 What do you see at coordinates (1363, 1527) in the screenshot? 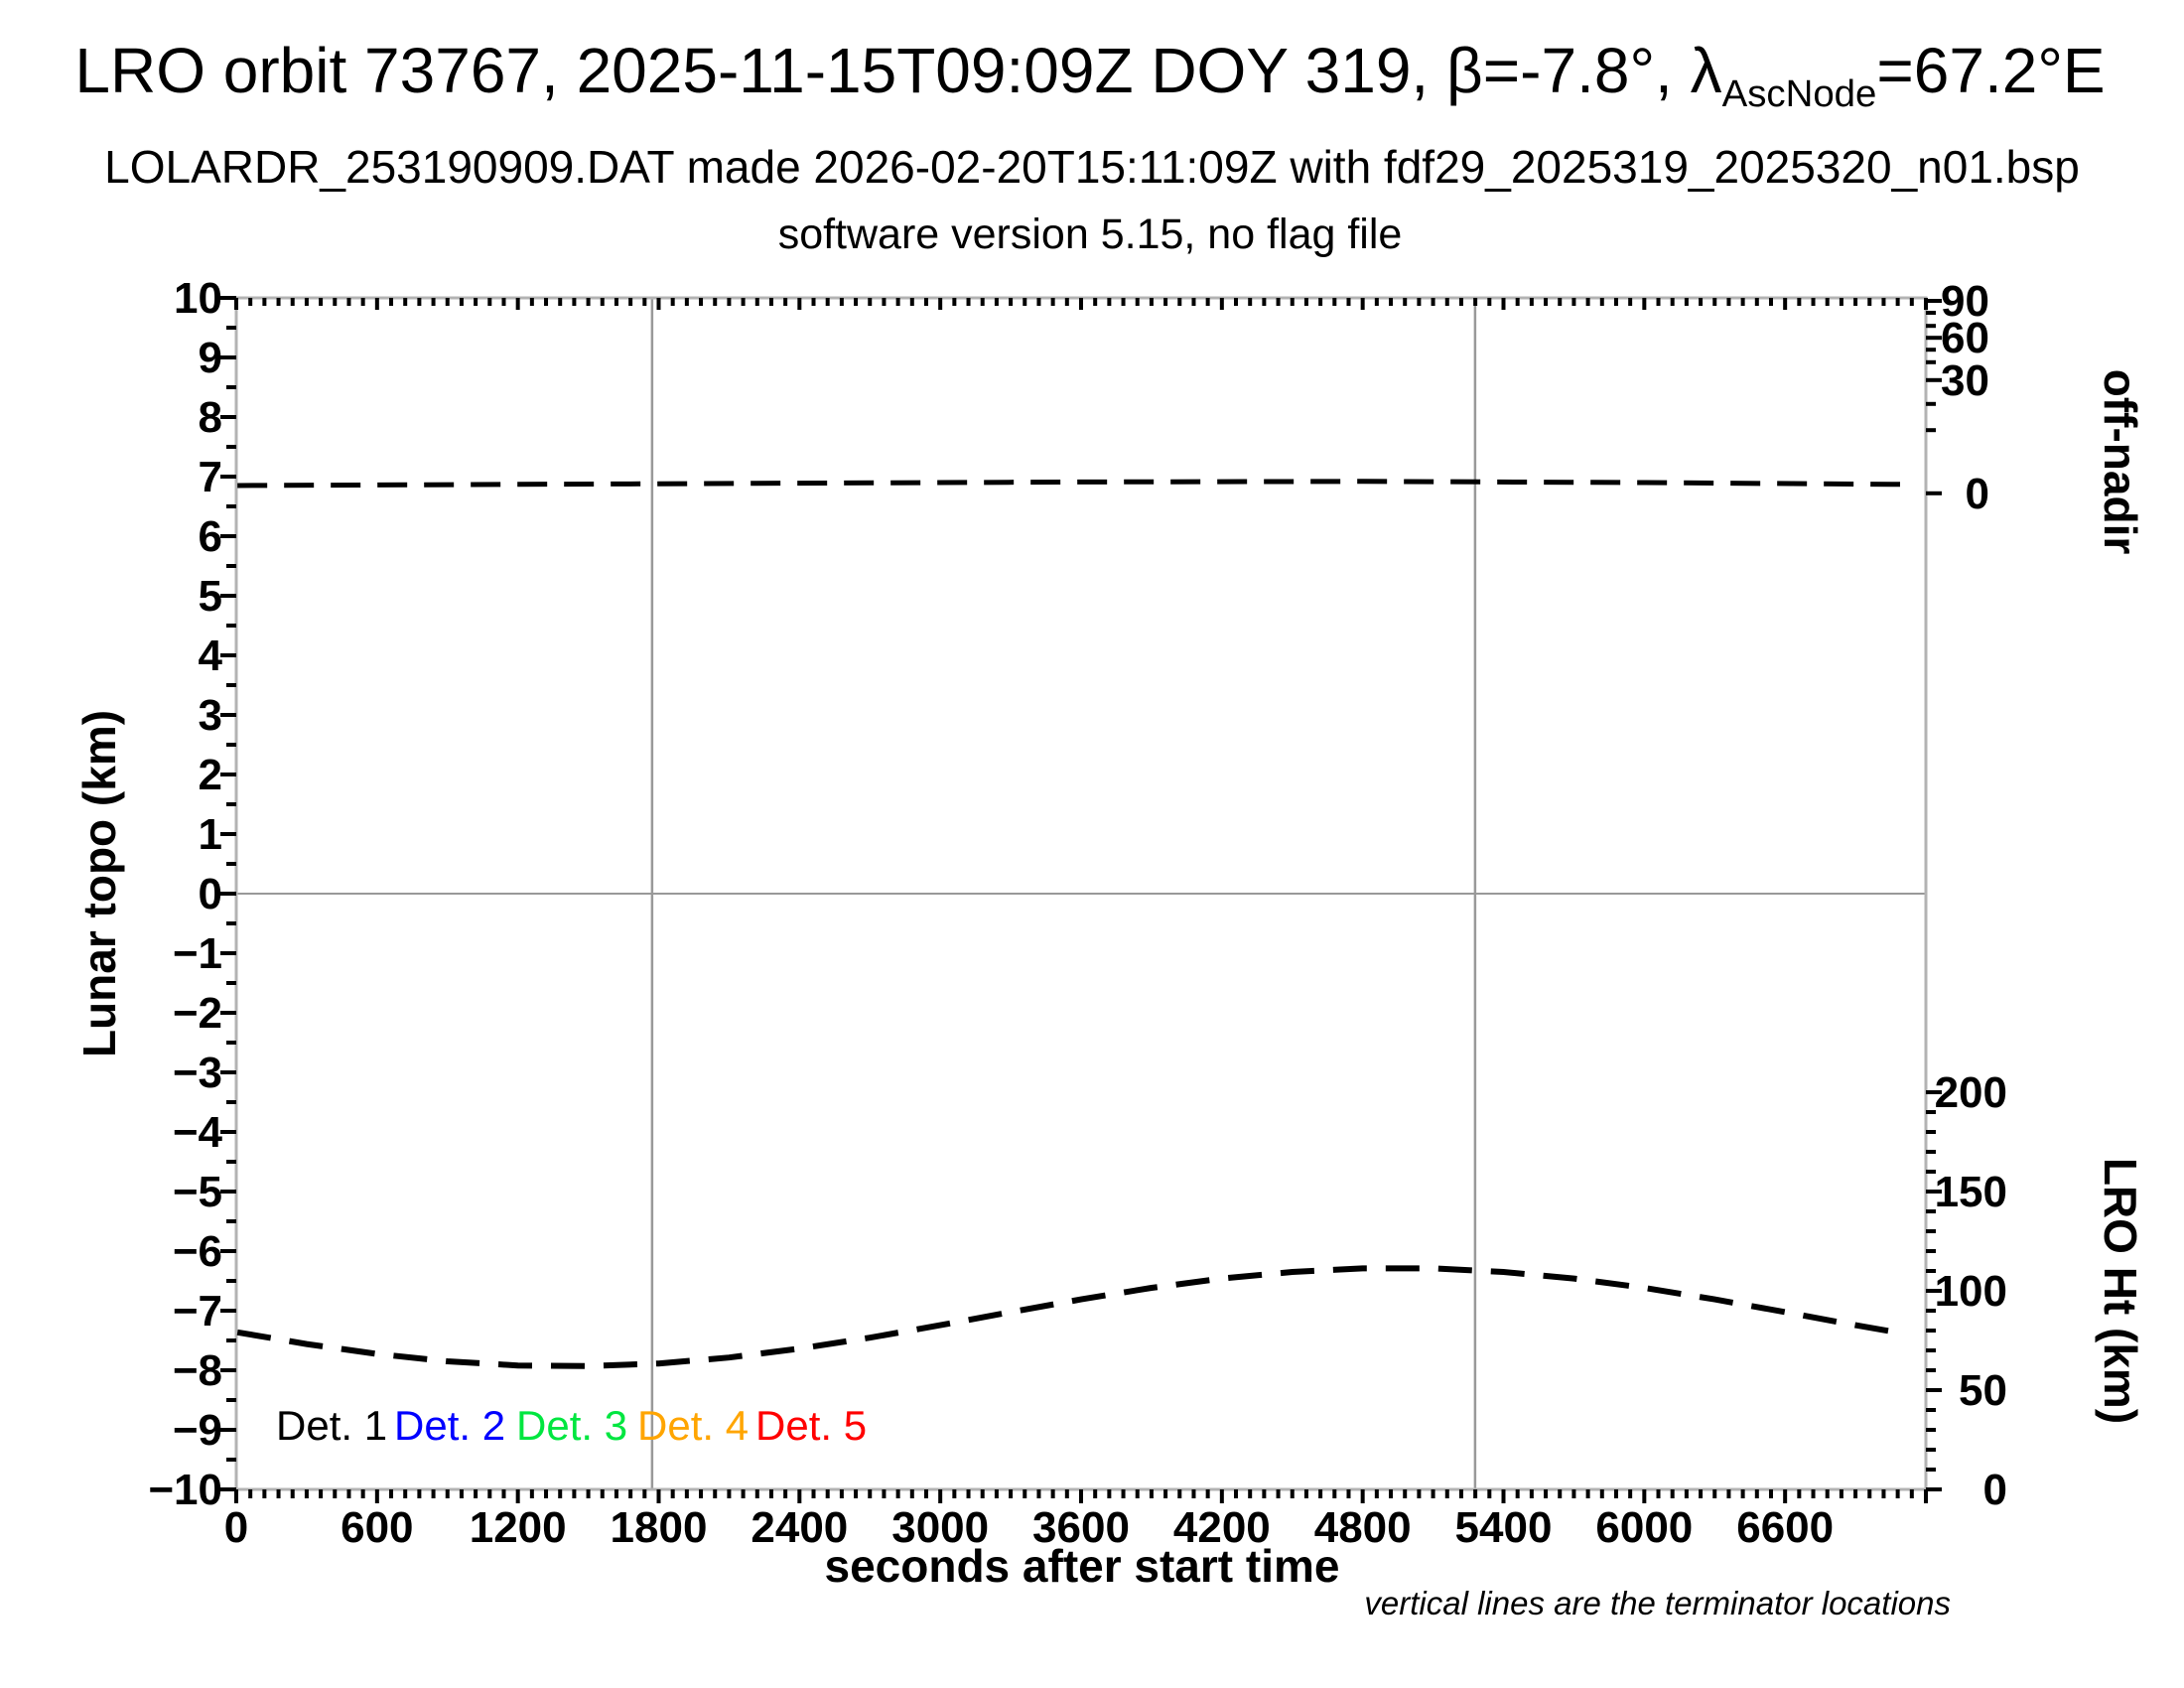
I see `x-tick-label: 4800` at bounding box center [1363, 1527].